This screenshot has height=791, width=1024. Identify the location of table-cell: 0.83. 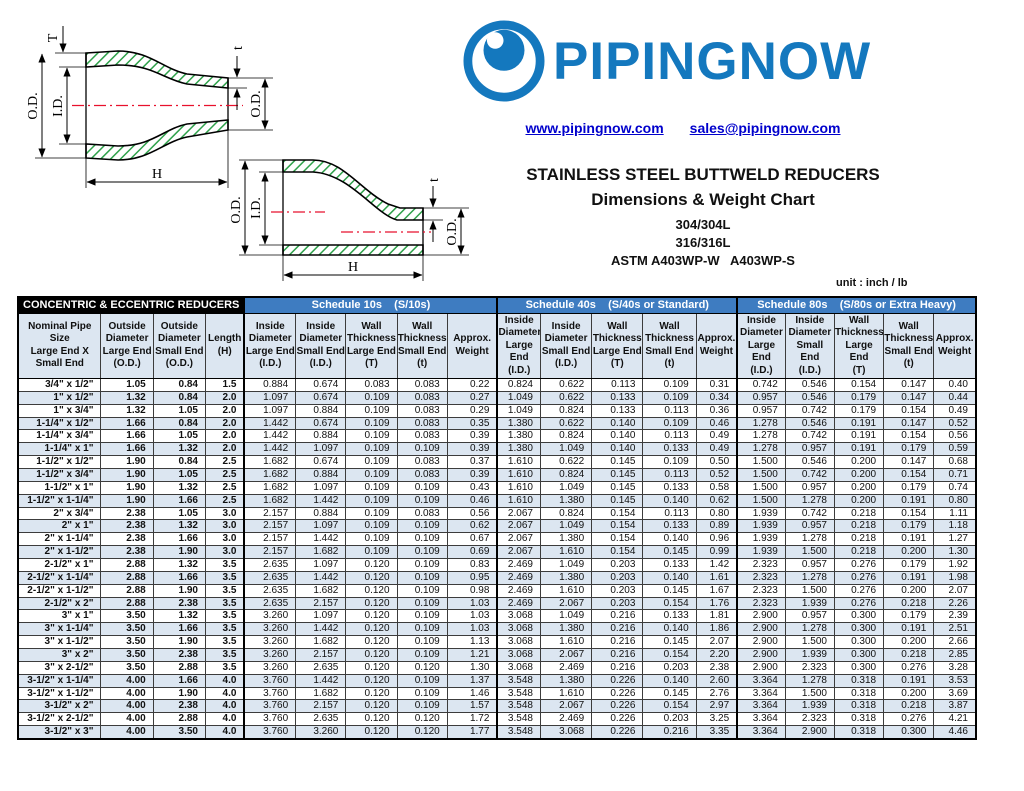
(472, 565).